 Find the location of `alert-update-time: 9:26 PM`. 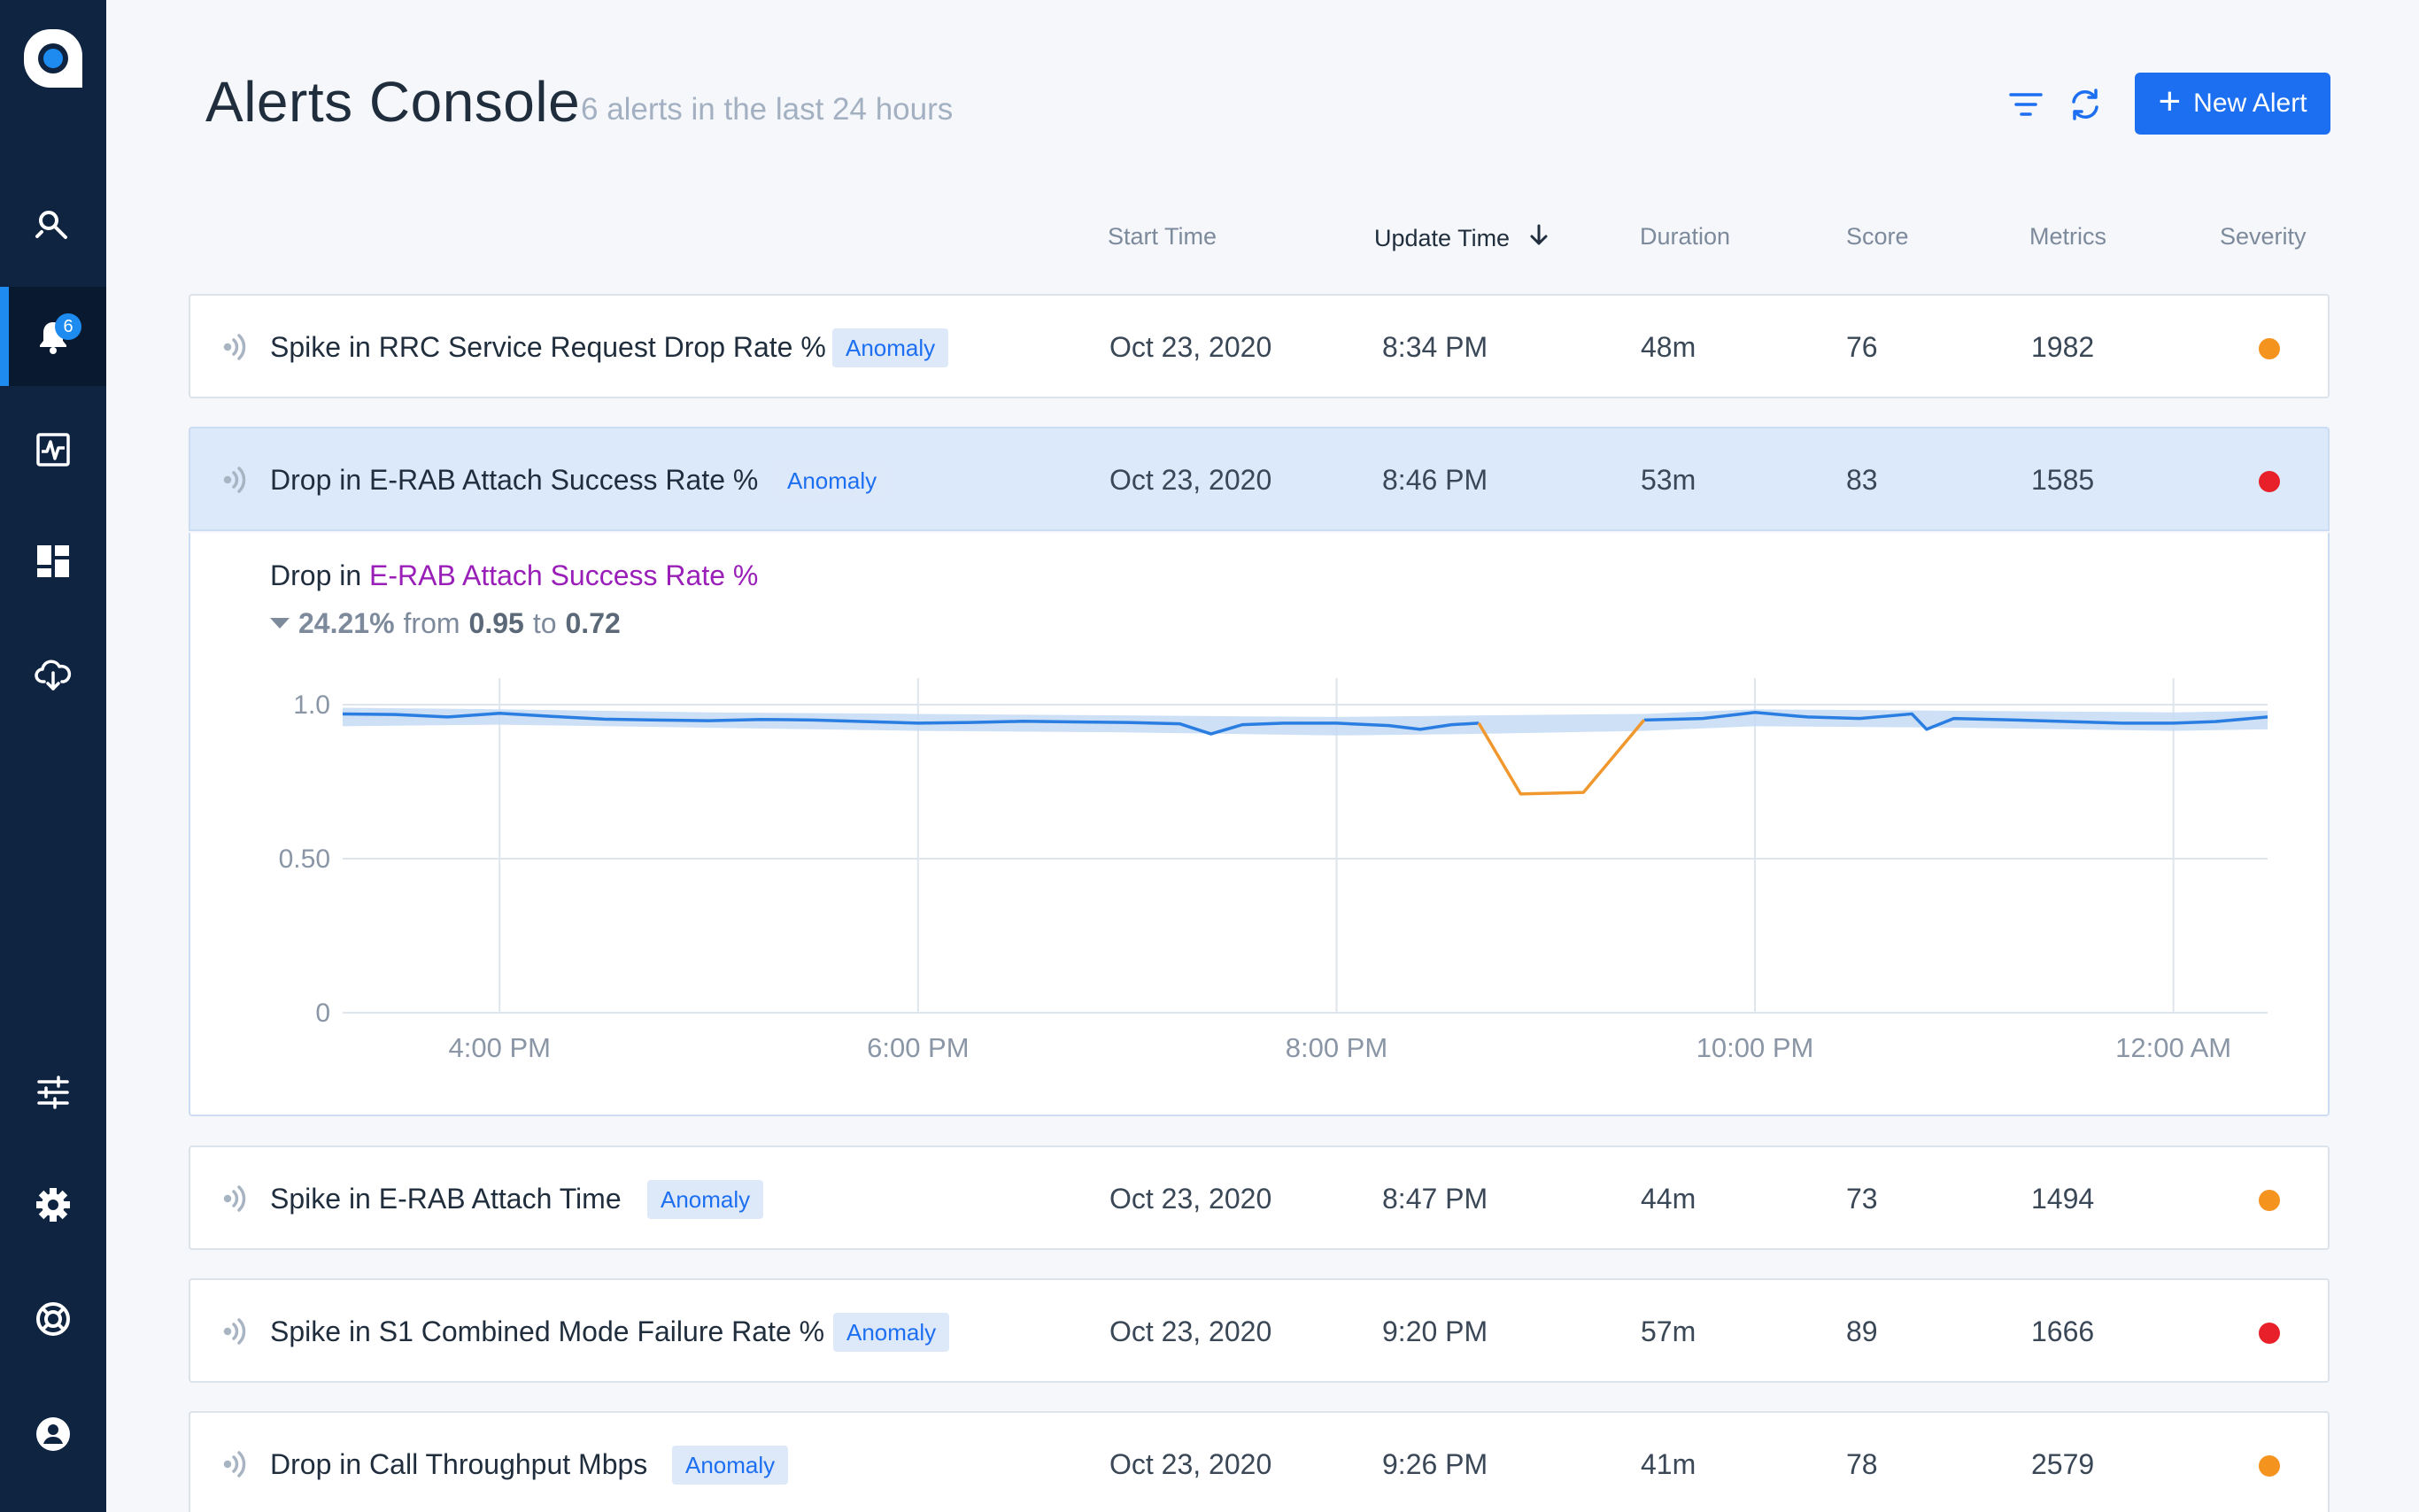

alert-update-time: 9:26 PM is located at coordinates (1435, 1464).